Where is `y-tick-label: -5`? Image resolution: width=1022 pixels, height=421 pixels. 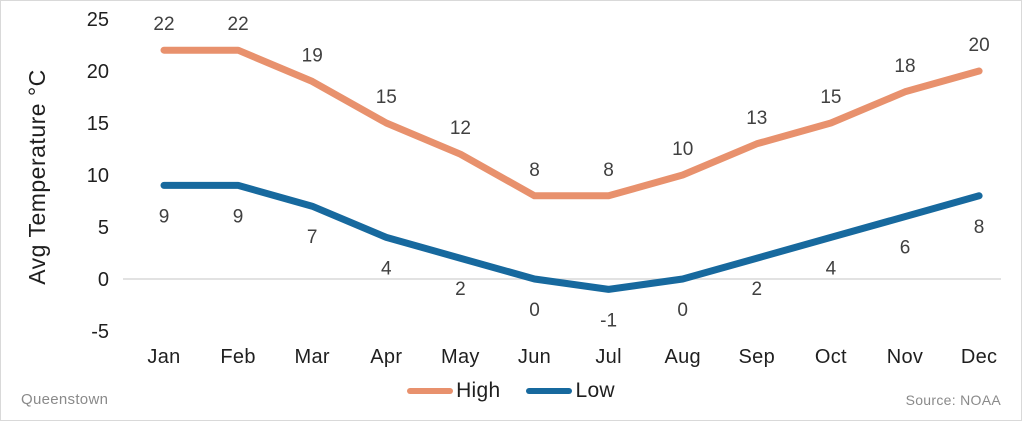
y-tick-label: -5 is located at coordinates (100, 332).